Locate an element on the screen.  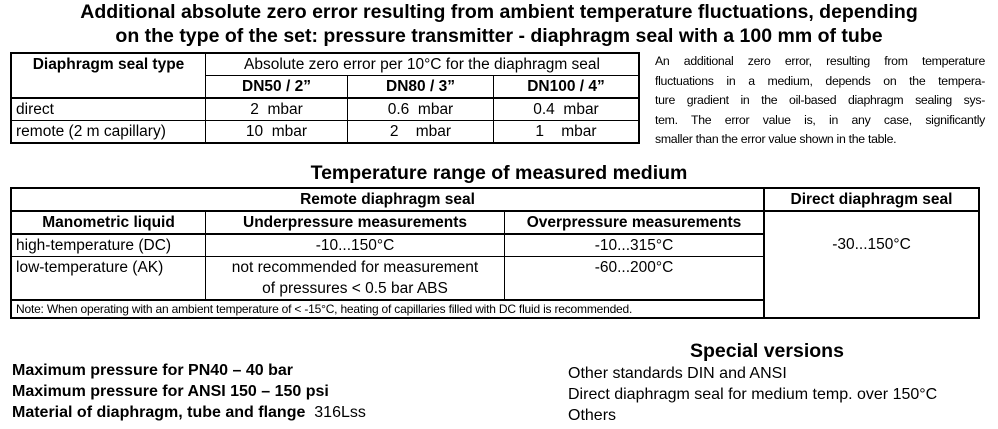
header-cell: Remote diaphragm seal is located at coordinates (387, 199).